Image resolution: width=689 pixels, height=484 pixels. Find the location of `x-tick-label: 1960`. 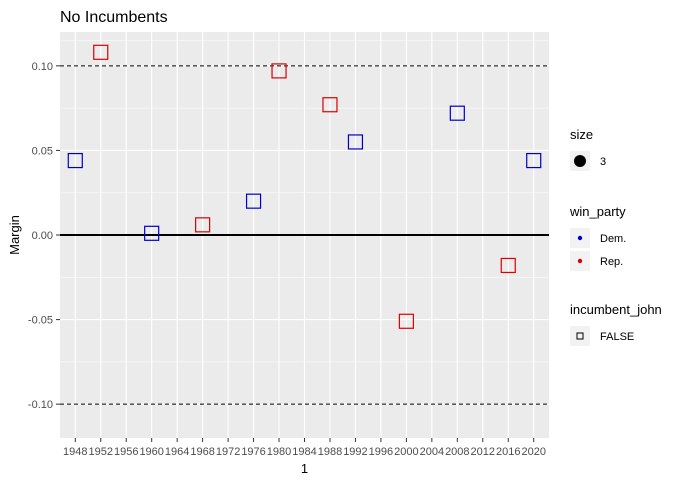

x-tick-label: 1960 is located at coordinates (151, 452).